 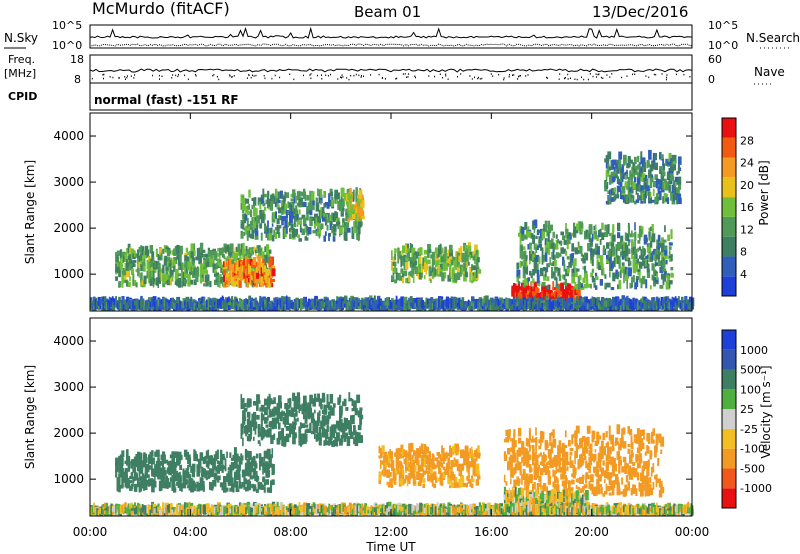 What do you see at coordinates (166, 100) in the screenshot?
I see `program-name: normal (fast) -151 RF` at bounding box center [166, 100].